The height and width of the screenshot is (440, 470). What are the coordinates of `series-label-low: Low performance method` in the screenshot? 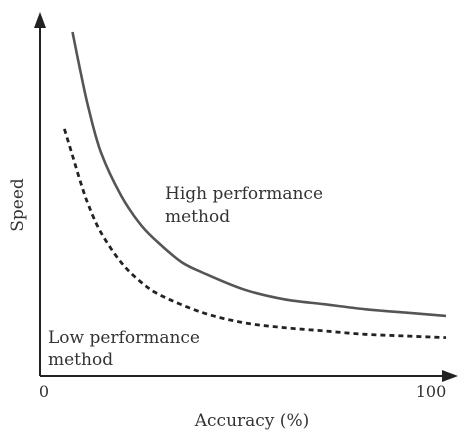 It's located at (124, 349).